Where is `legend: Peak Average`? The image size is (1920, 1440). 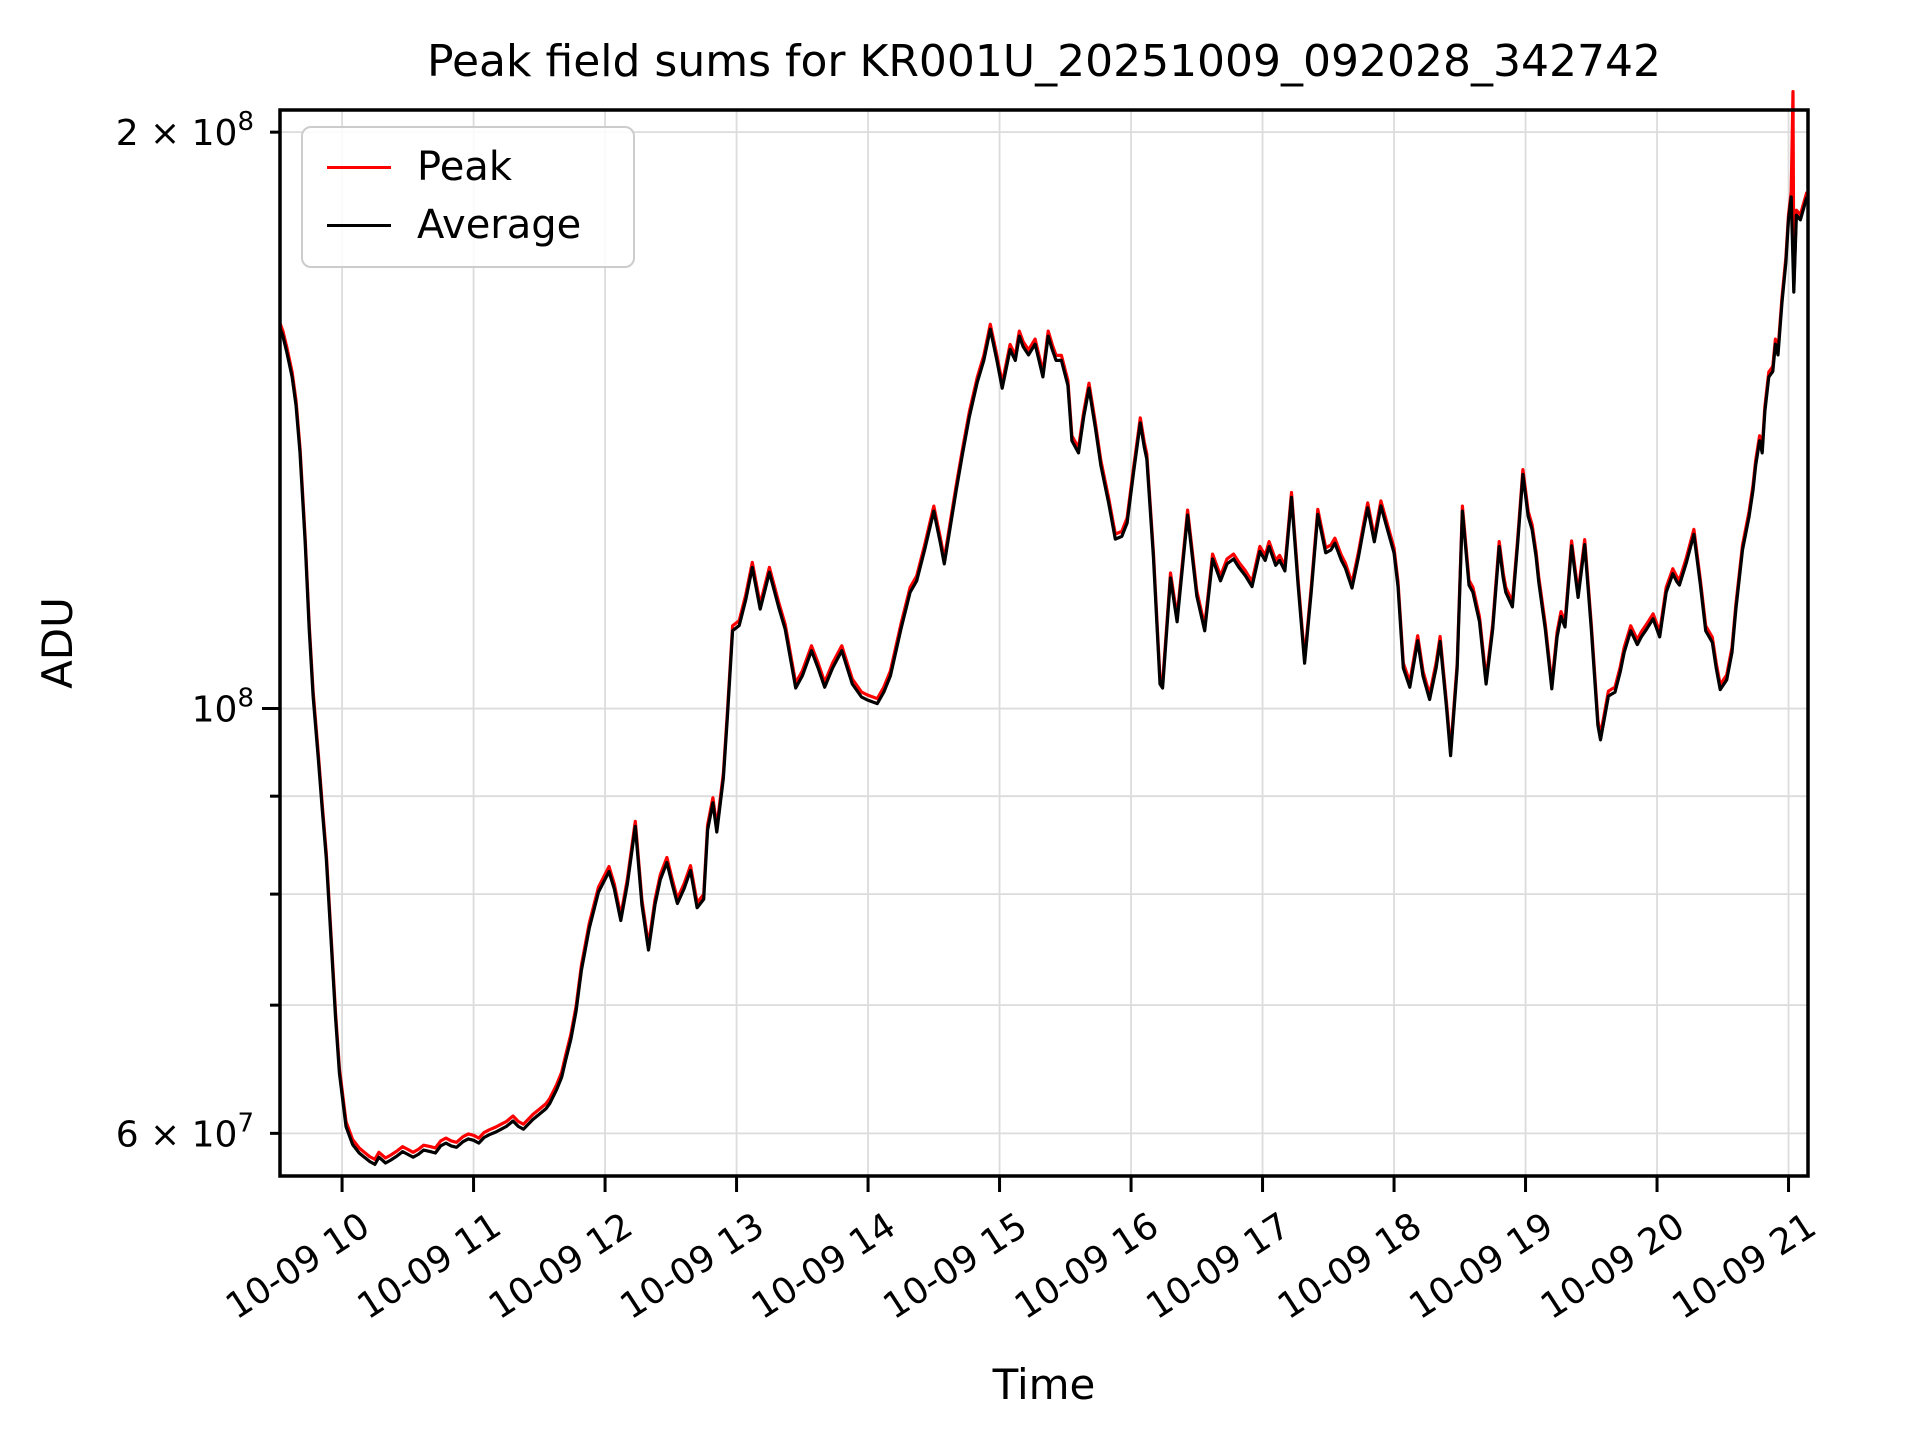
legend: Peak Average is located at coordinates (468, 197).